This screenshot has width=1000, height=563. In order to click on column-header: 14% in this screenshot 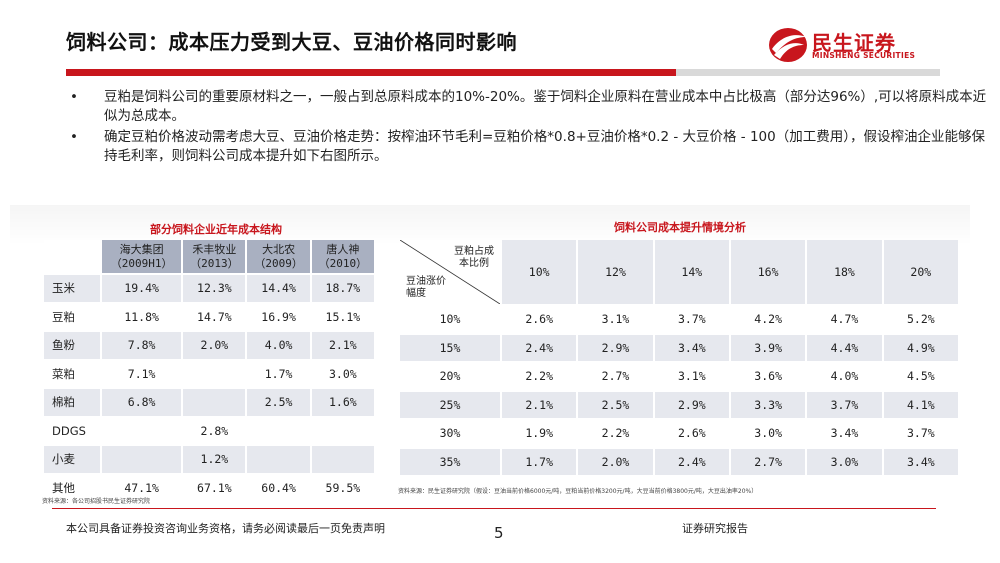, I will do `click(691, 272)`.